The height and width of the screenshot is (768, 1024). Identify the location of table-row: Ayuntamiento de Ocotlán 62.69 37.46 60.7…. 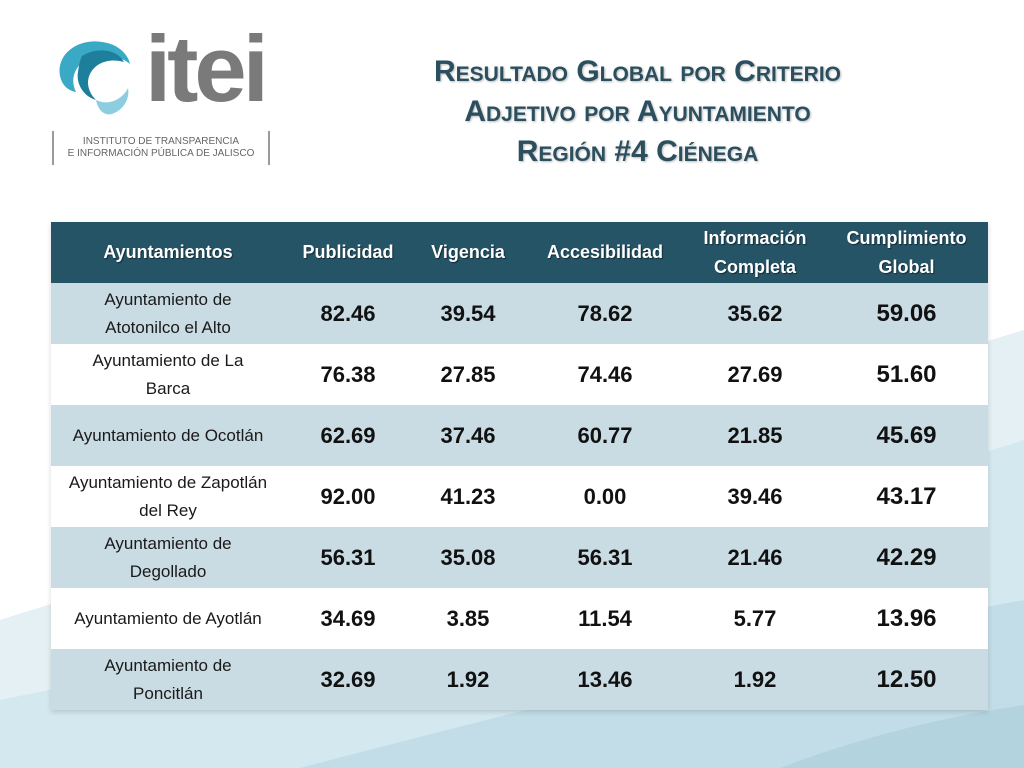
(519, 435).